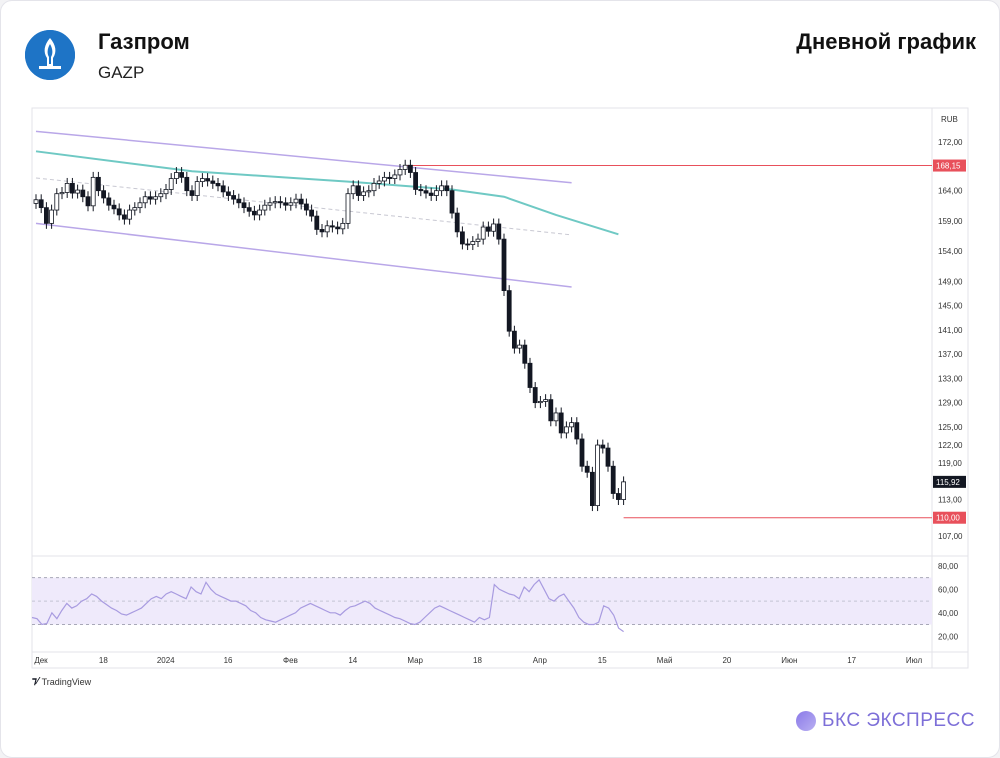 Image resolution: width=1000 pixels, height=758 pixels. I want to click on time-axis: Дек 18 2024 16 Фев 14 Мар 18 Апр 15 Май 20 Июн 17 Июл, so click(478, 660).